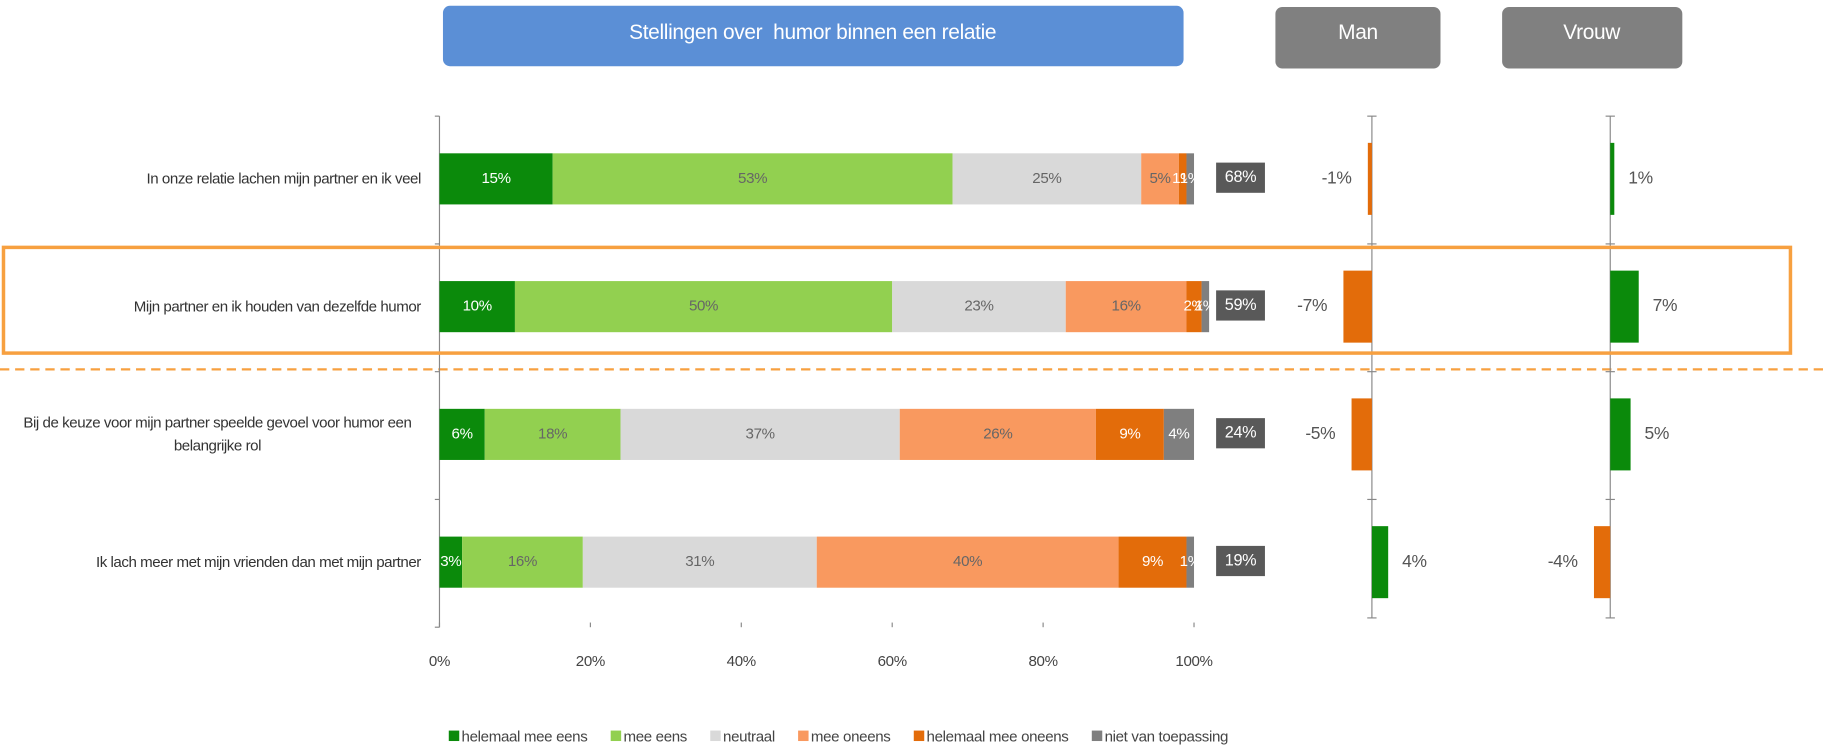 Image resolution: width=1823 pixels, height=748 pixels. I want to click on data-label: 25%, so click(1046, 178).